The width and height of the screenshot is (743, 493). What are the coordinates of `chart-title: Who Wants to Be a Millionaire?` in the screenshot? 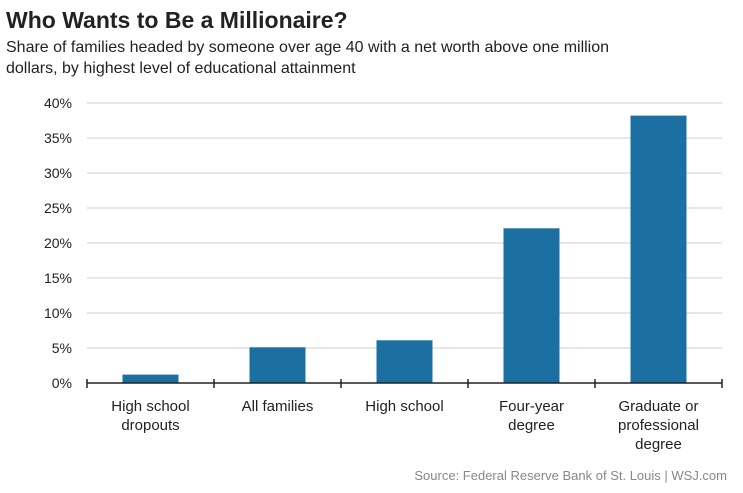 It's located at (177, 20).